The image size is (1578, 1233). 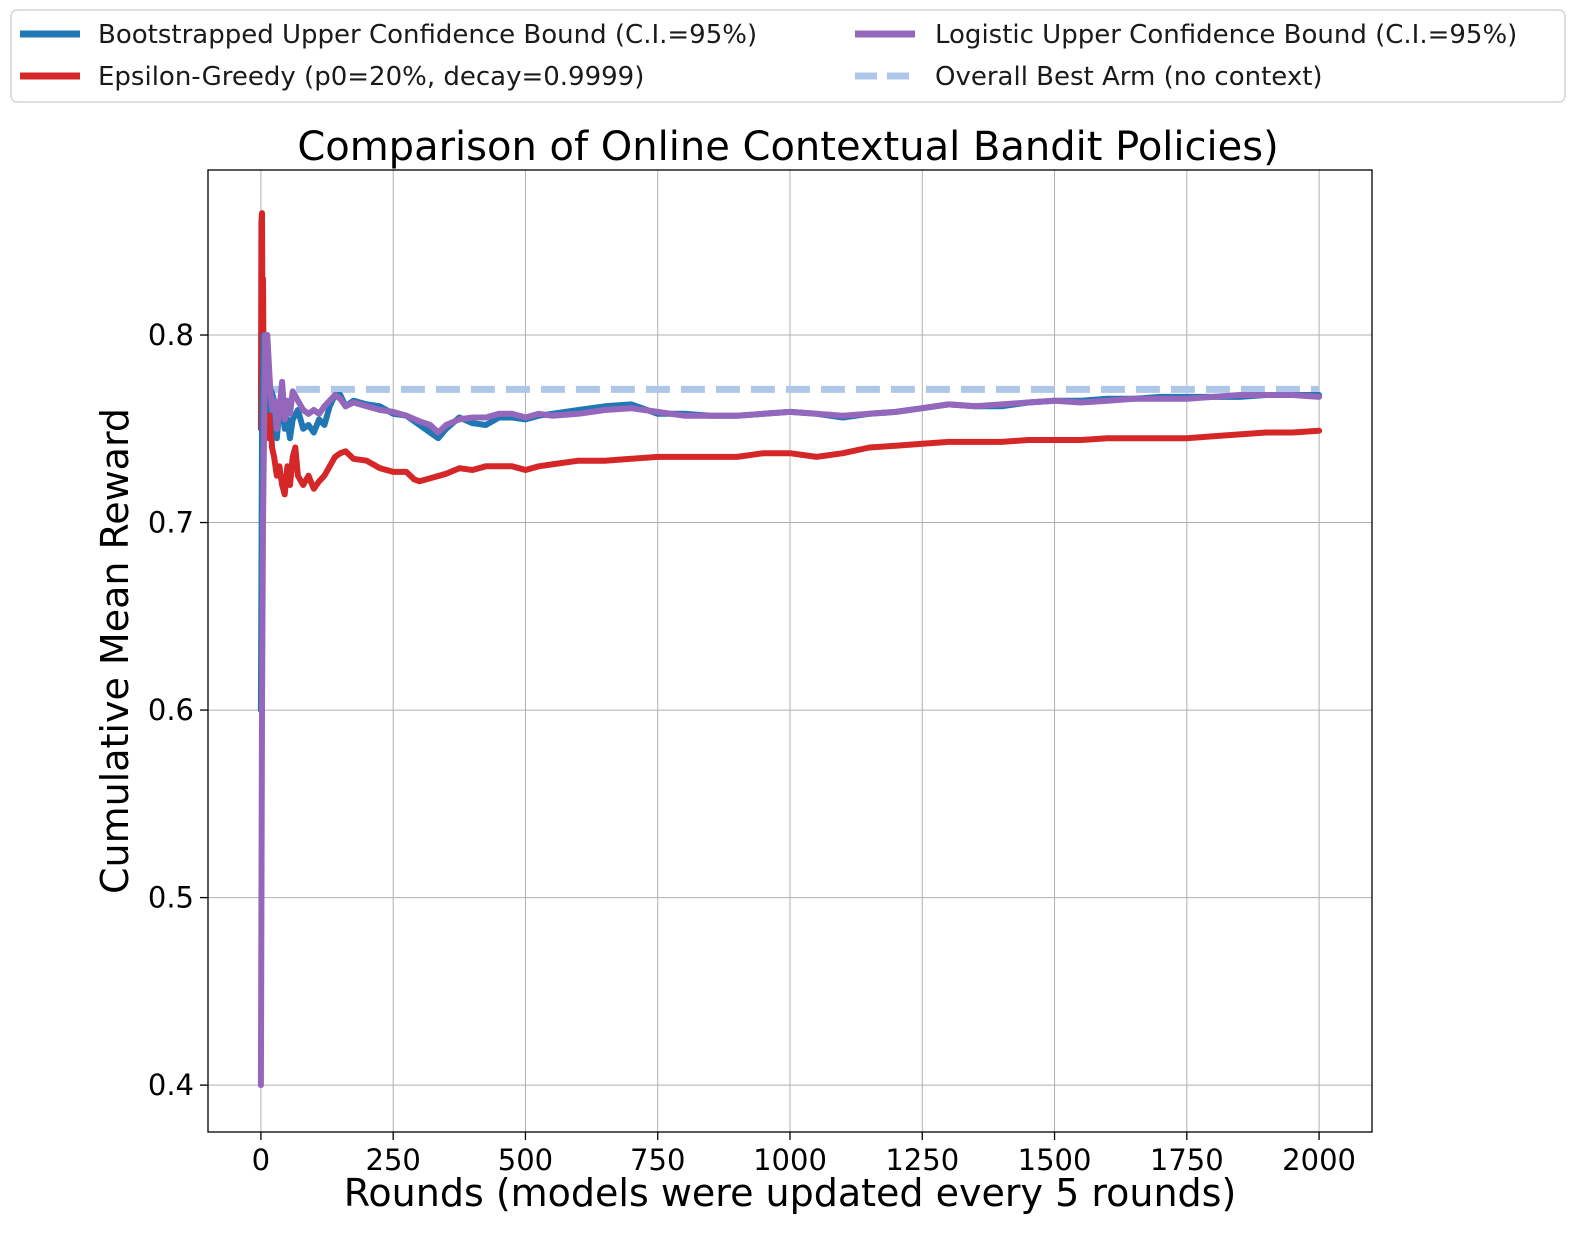 What do you see at coordinates (393, 1160) in the screenshot?
I see `x-tick-label: 250` at bounding box center [393, 1160].